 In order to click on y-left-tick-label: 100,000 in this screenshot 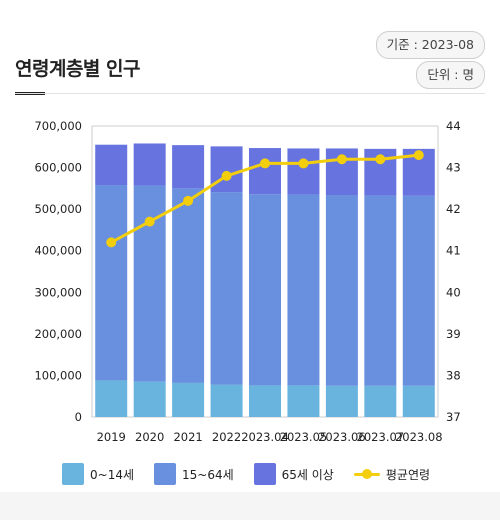, I will do `click(58, 375)`.